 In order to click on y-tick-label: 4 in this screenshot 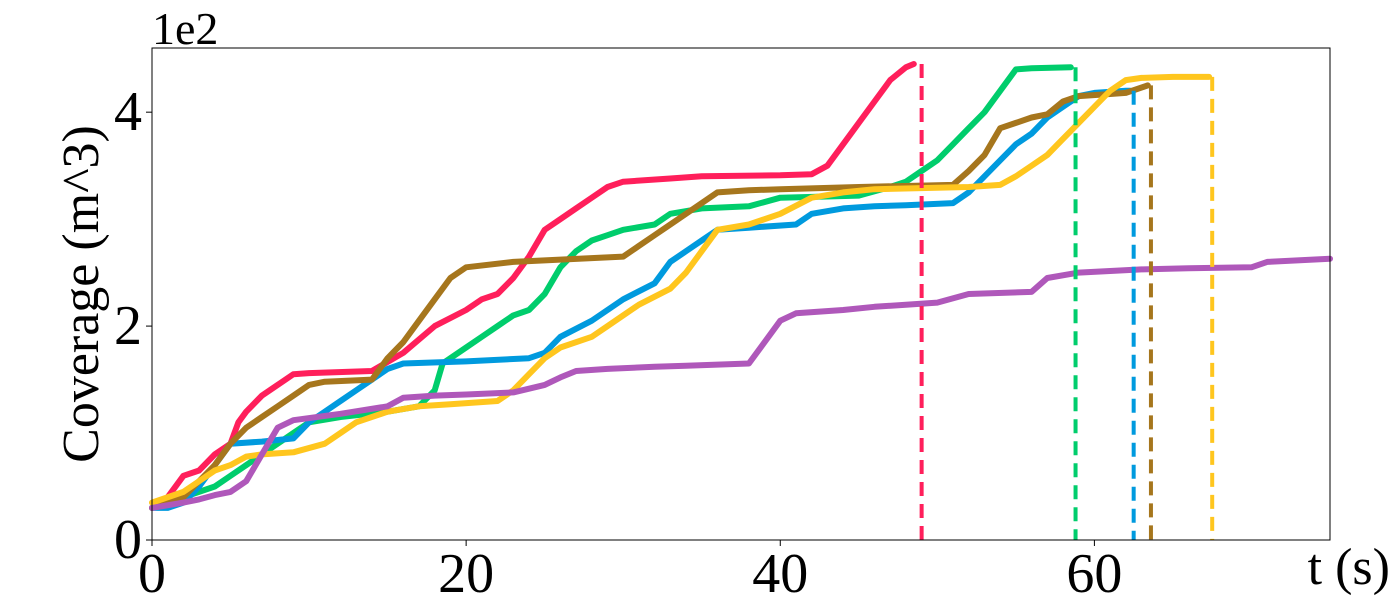, I will do `click(128, 112)`.